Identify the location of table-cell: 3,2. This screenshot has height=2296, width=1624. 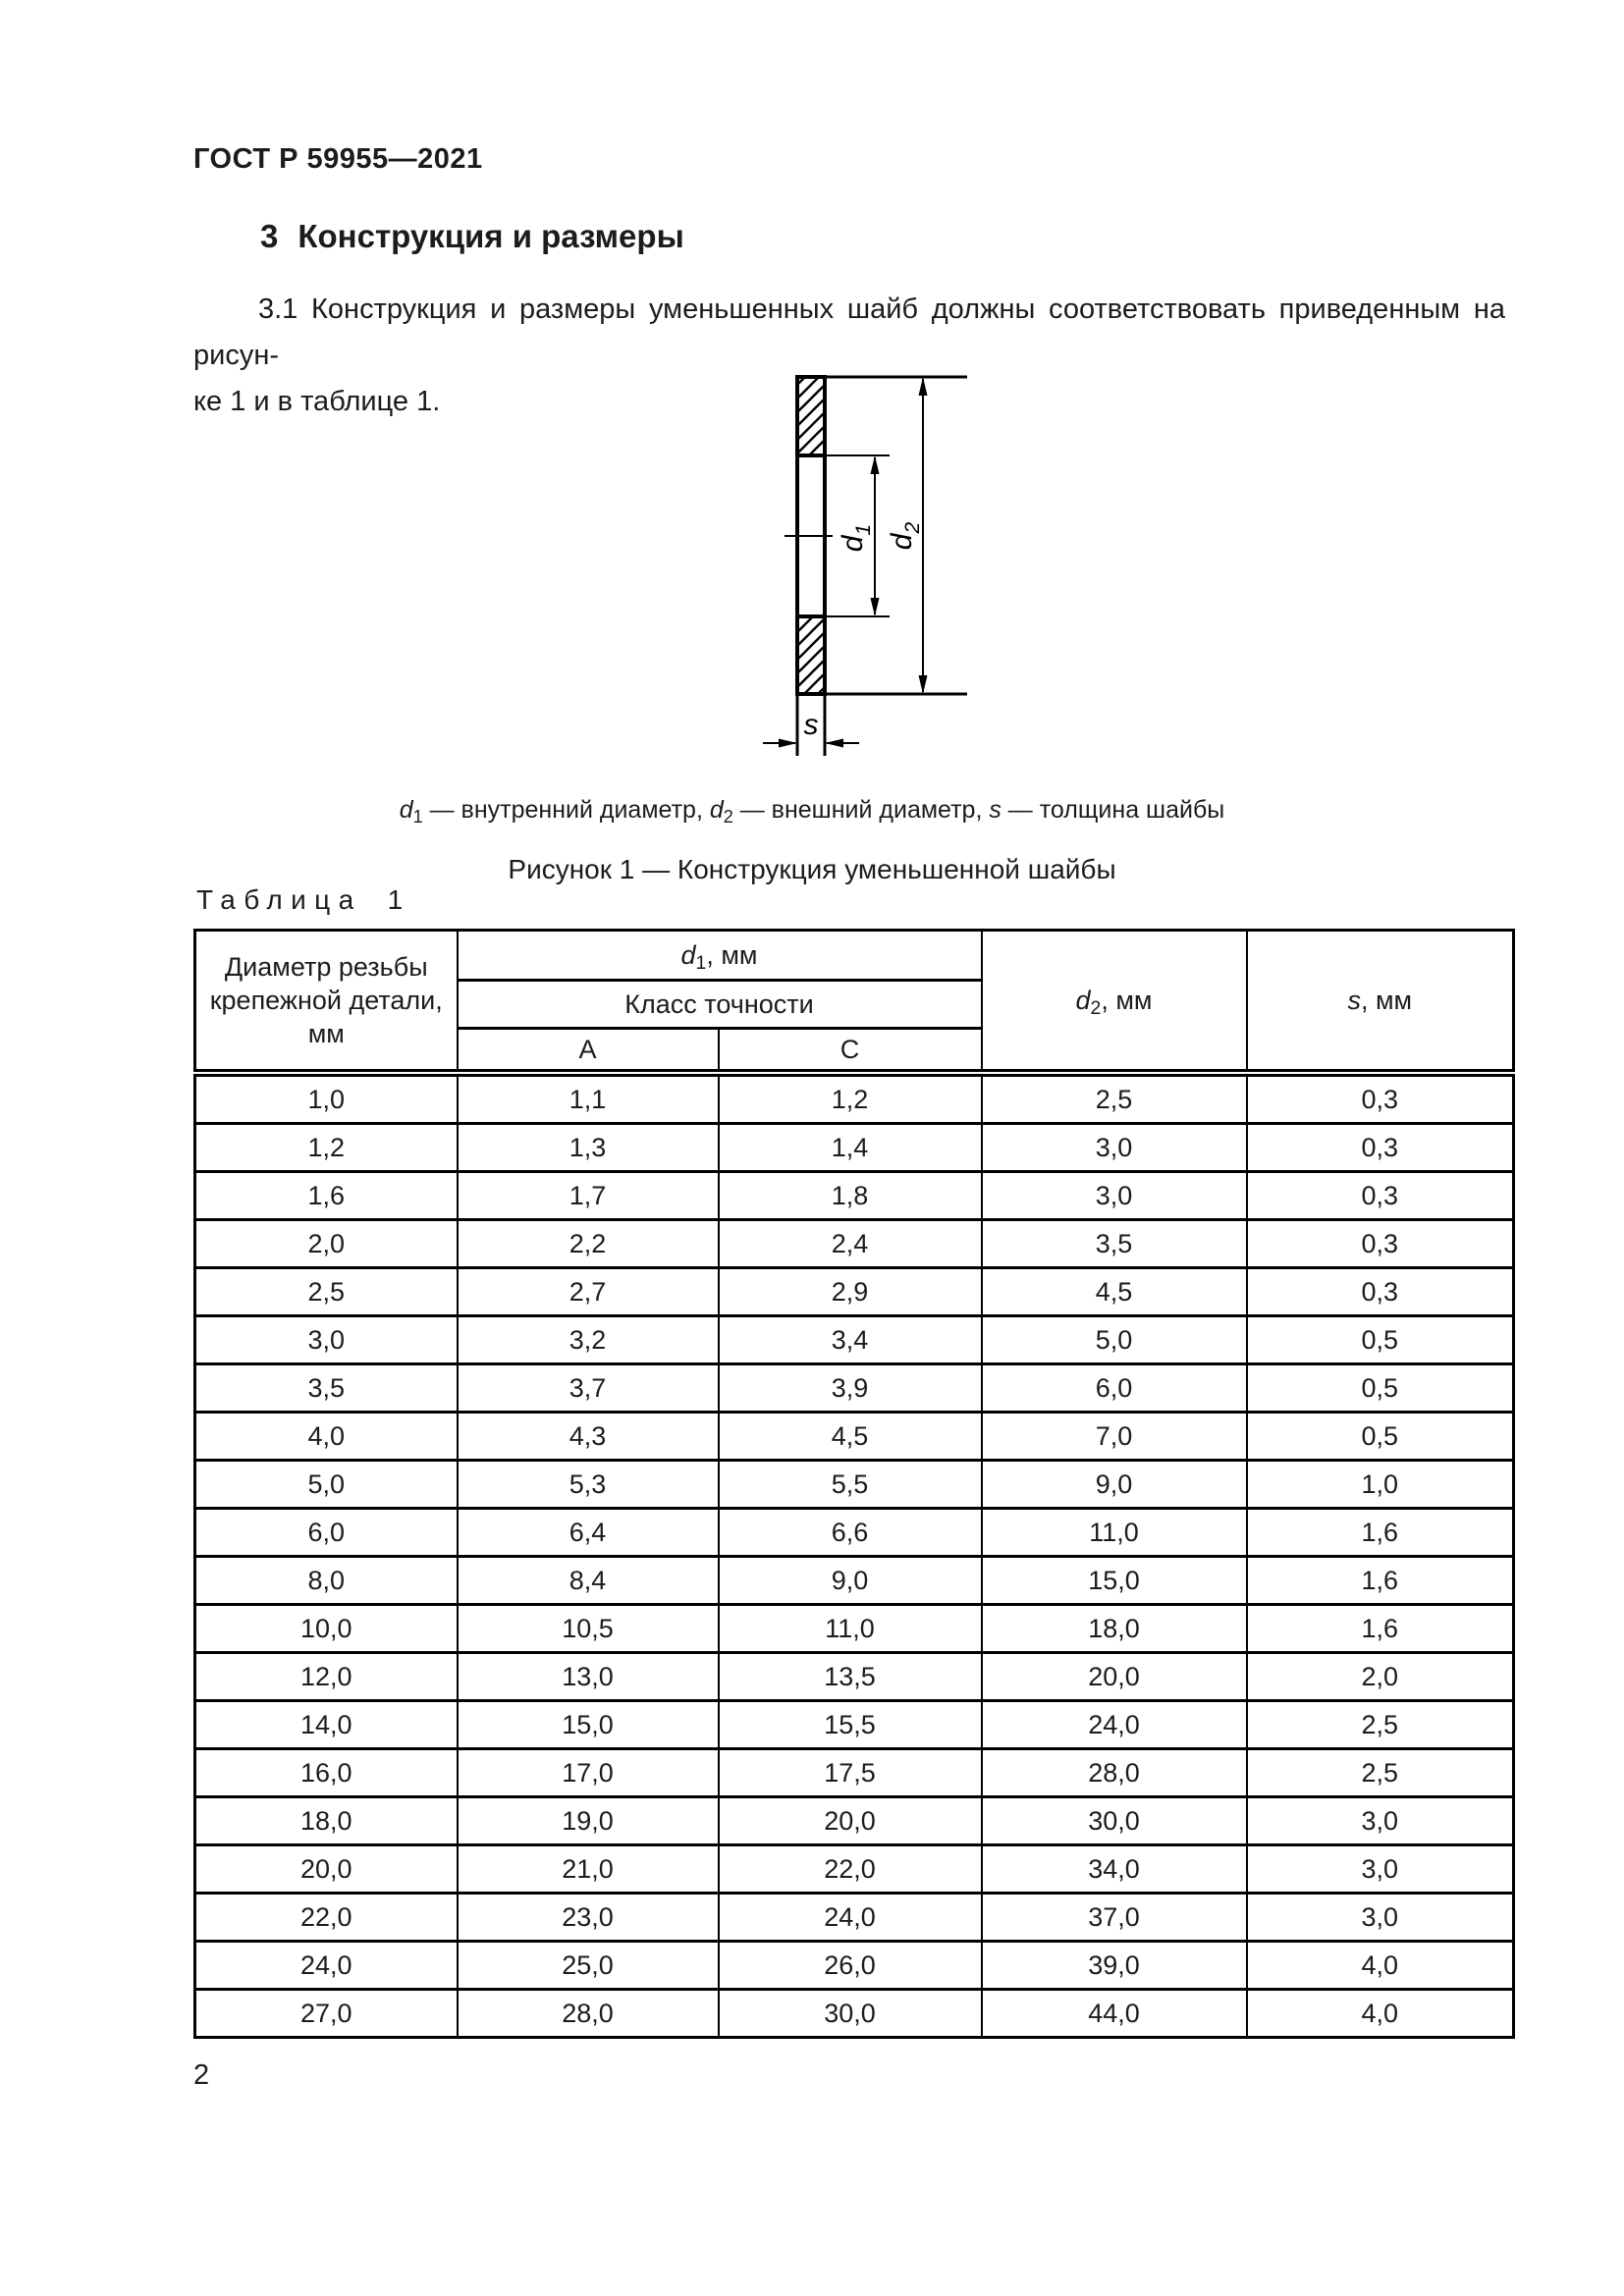
(588, 1339).